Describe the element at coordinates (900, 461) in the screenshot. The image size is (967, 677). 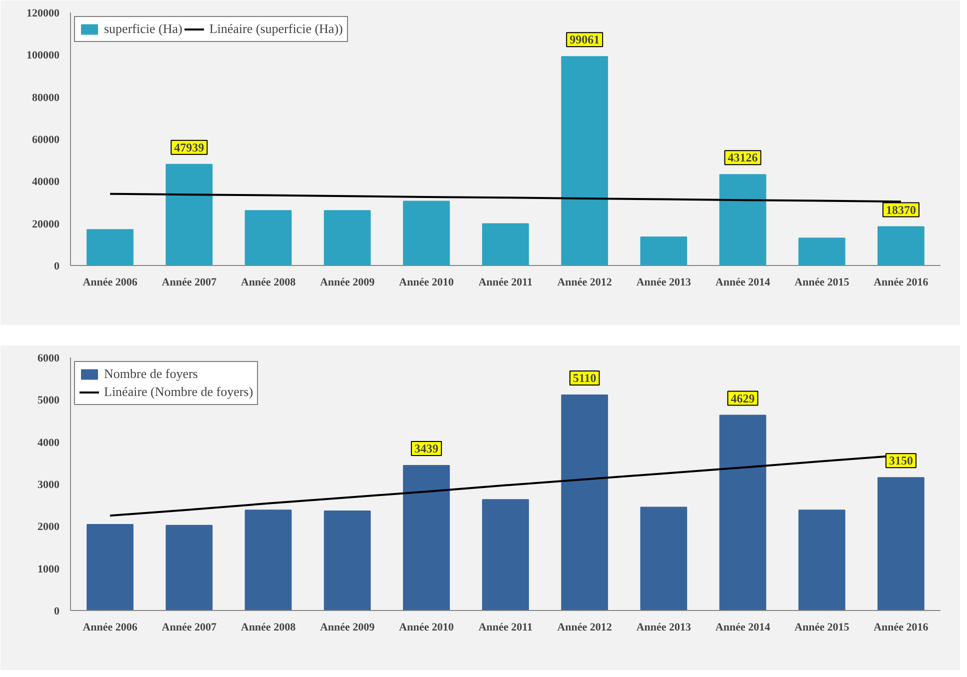
I see `data-label: 3150` at that location.